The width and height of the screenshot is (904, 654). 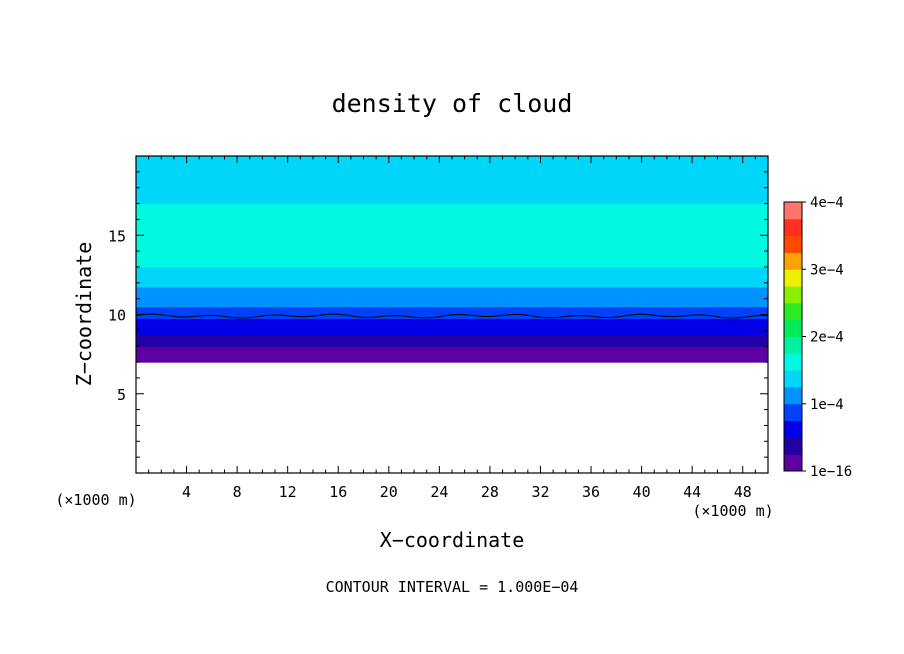 I want to click on colorbar-tick-label: 4e−4, so click(x=827, y=203).